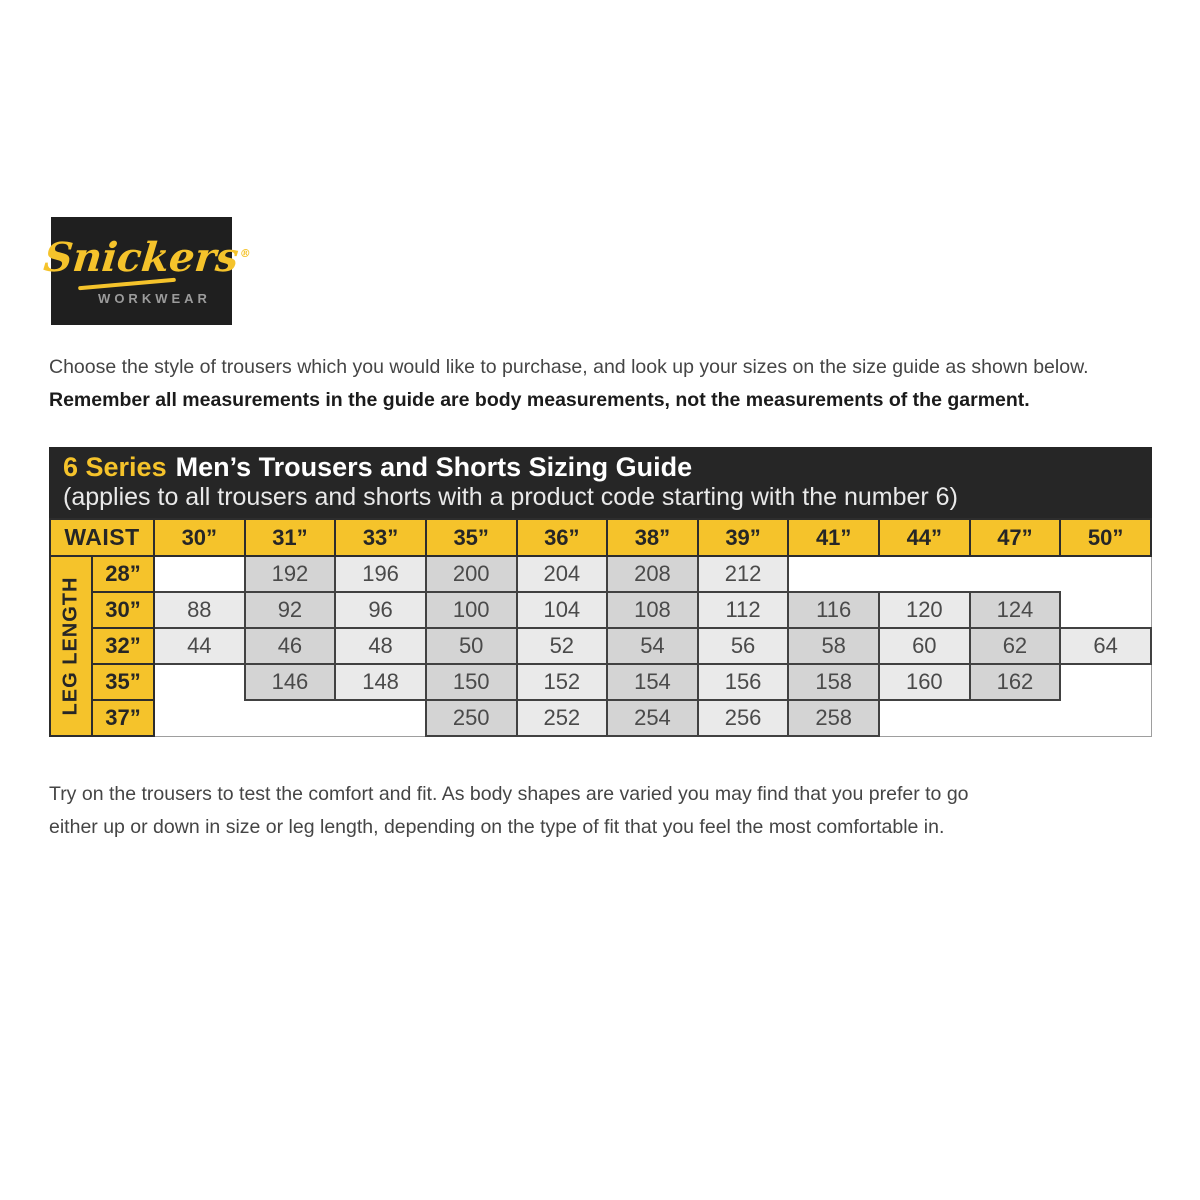  I want to click on logo-brand-text: Snickers ®, so click(147, 257).